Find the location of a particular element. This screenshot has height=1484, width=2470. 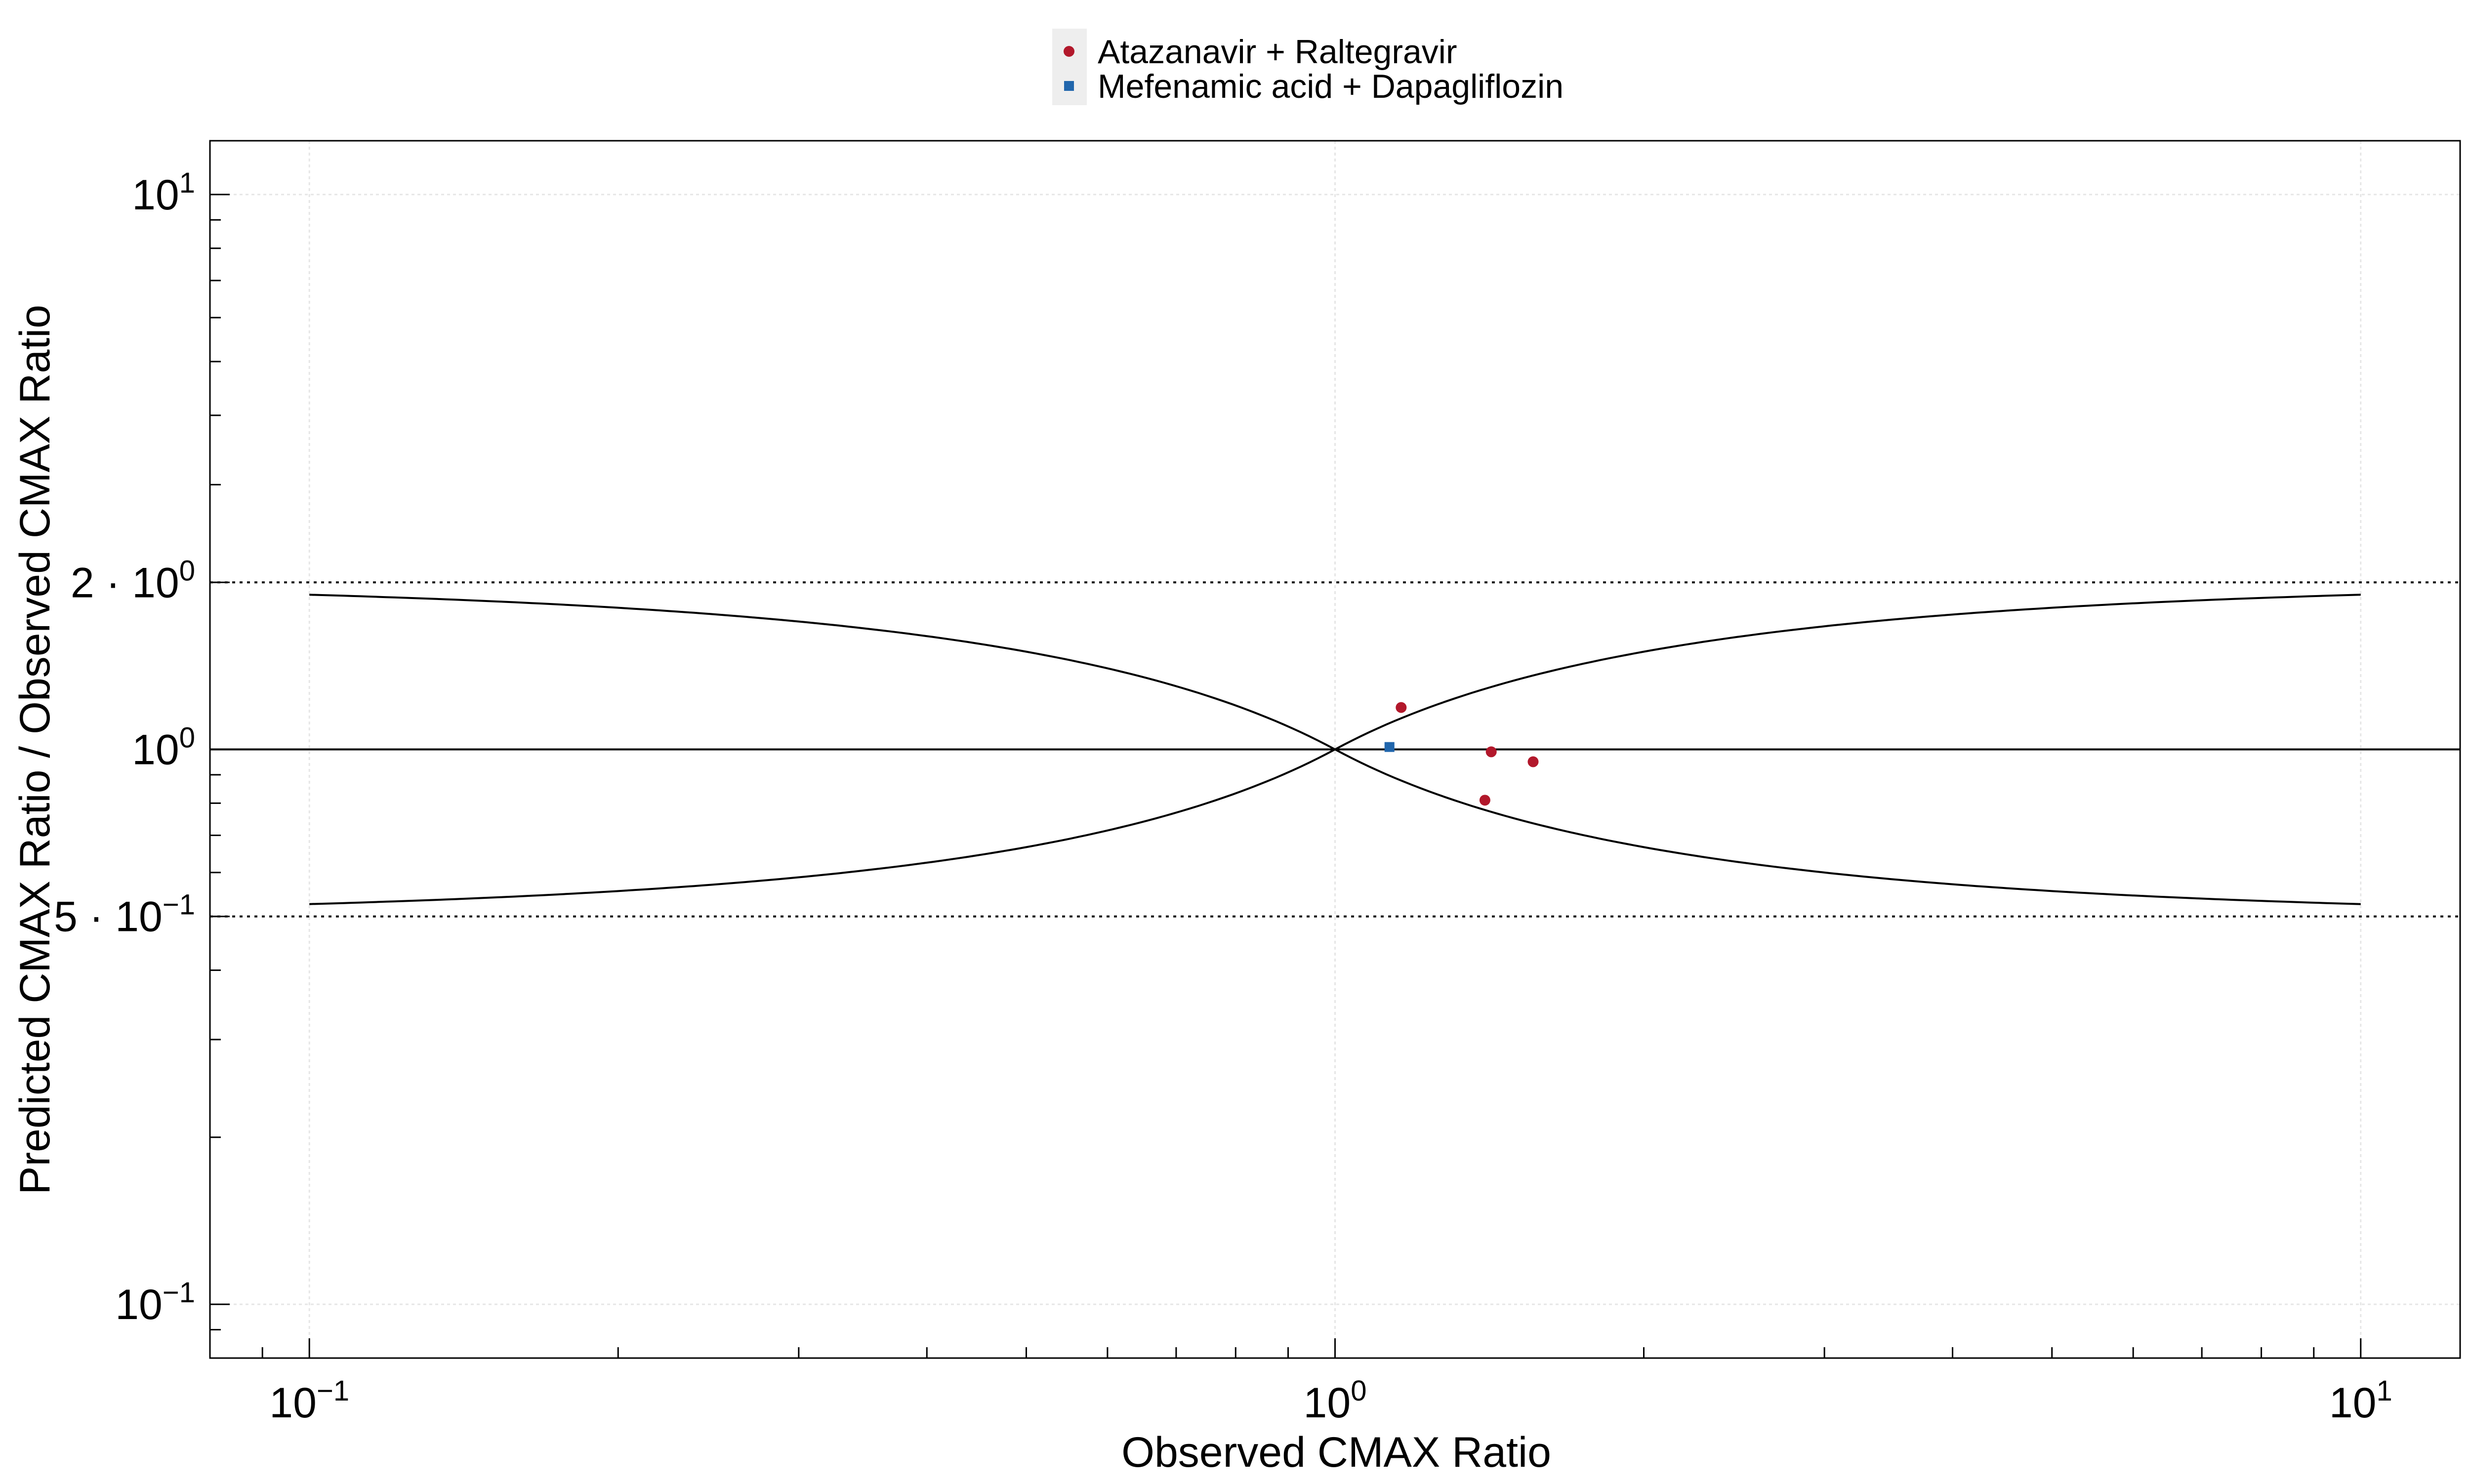

legend-marker-background is located at coordinates (1069, 67).